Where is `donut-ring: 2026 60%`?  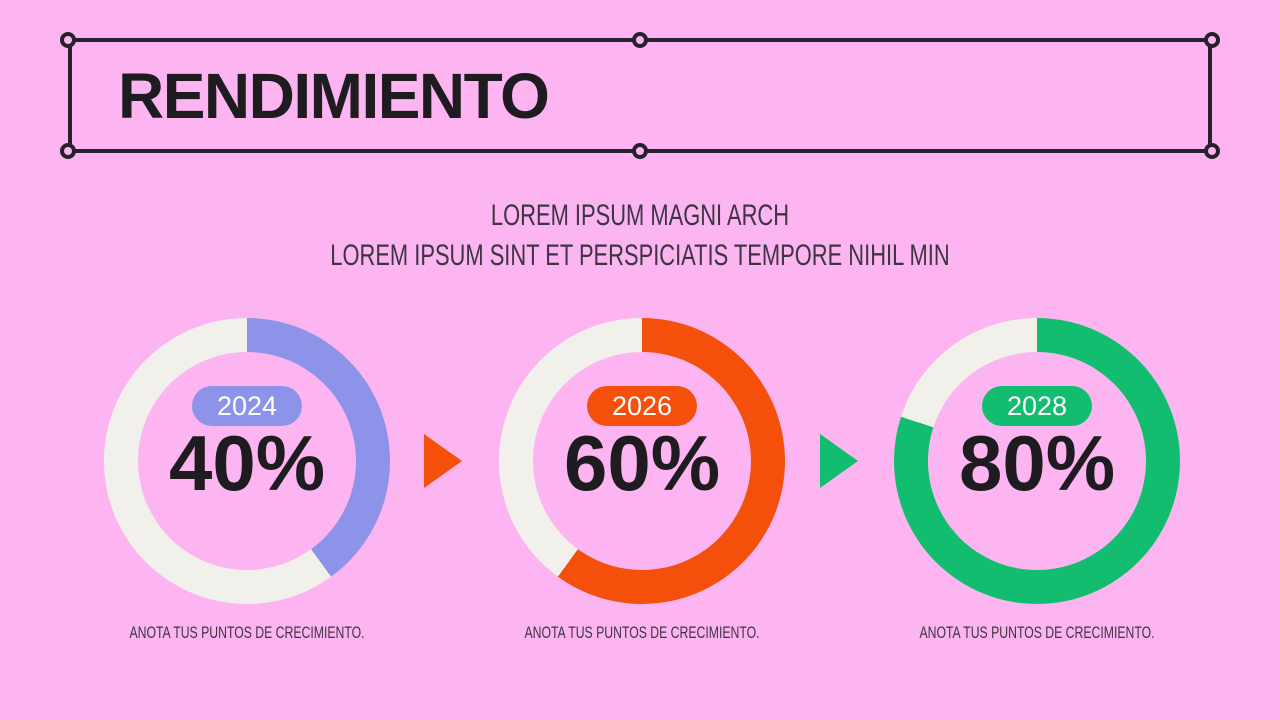
donut-ring: 2026 60% is located at coordinates (642, 461).